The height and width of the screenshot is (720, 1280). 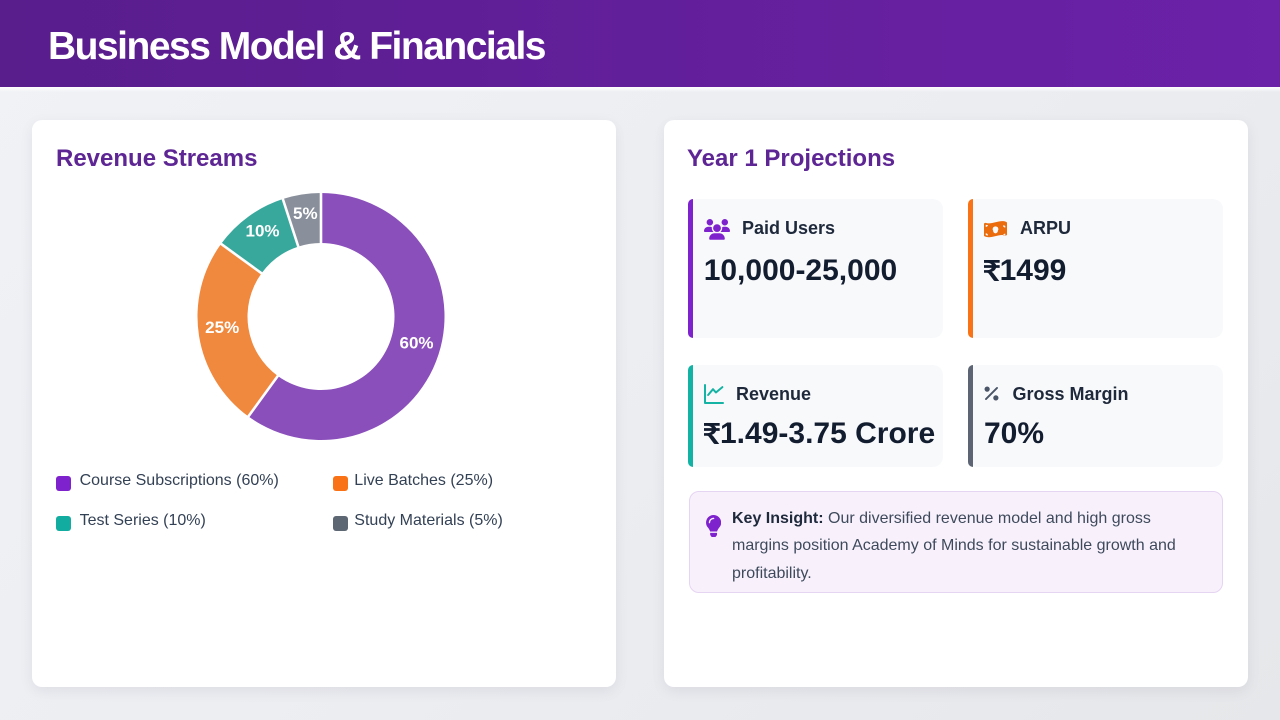 I want to click on svg-text: 60%, so click(x=416, y=343).